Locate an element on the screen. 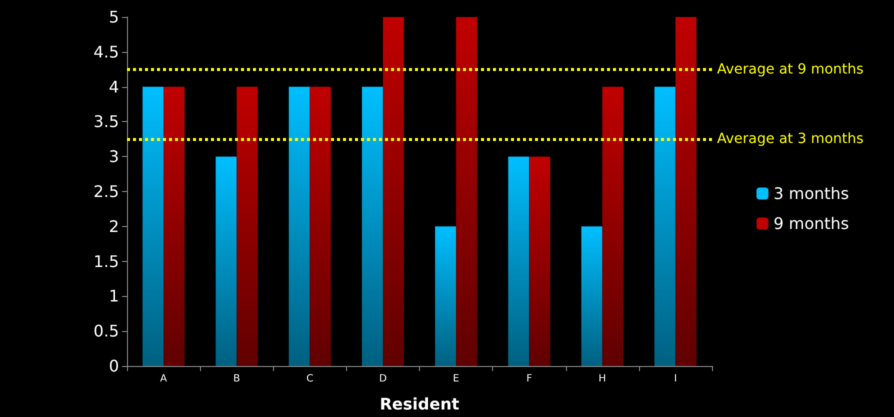 The width and height of the screenshot is (894, 417). y-tick-label: 5 is located at coordinates (113, 17).